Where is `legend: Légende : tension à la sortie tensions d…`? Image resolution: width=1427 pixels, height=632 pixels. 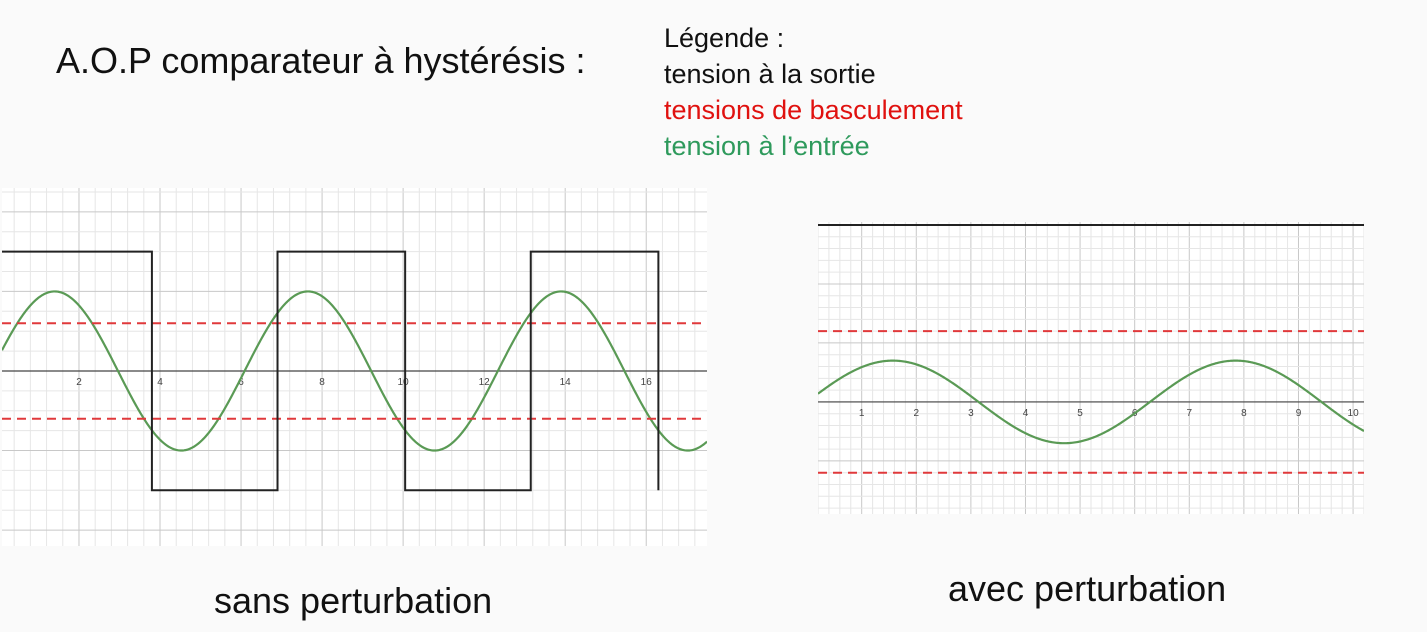
legend: Légende : tension à la sortie tensions d… is located at coordinates (813, 92).